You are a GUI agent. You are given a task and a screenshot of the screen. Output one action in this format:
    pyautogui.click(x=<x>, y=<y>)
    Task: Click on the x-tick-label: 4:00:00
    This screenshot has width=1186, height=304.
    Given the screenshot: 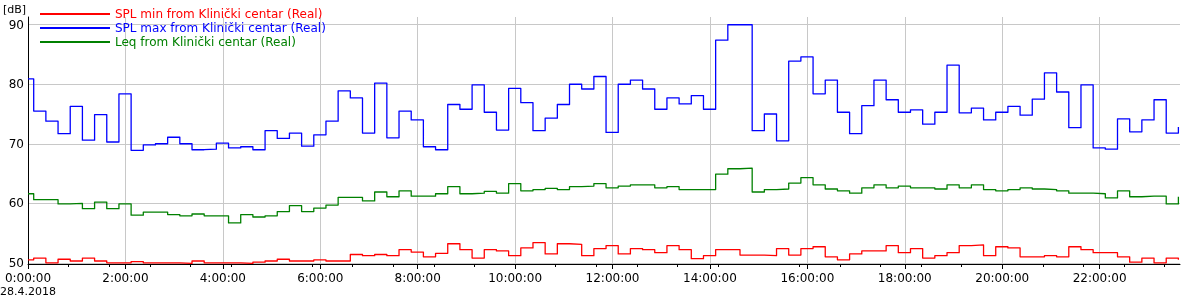 What is the action you would take?
    pyautogui.click(x=222, y=278)
    